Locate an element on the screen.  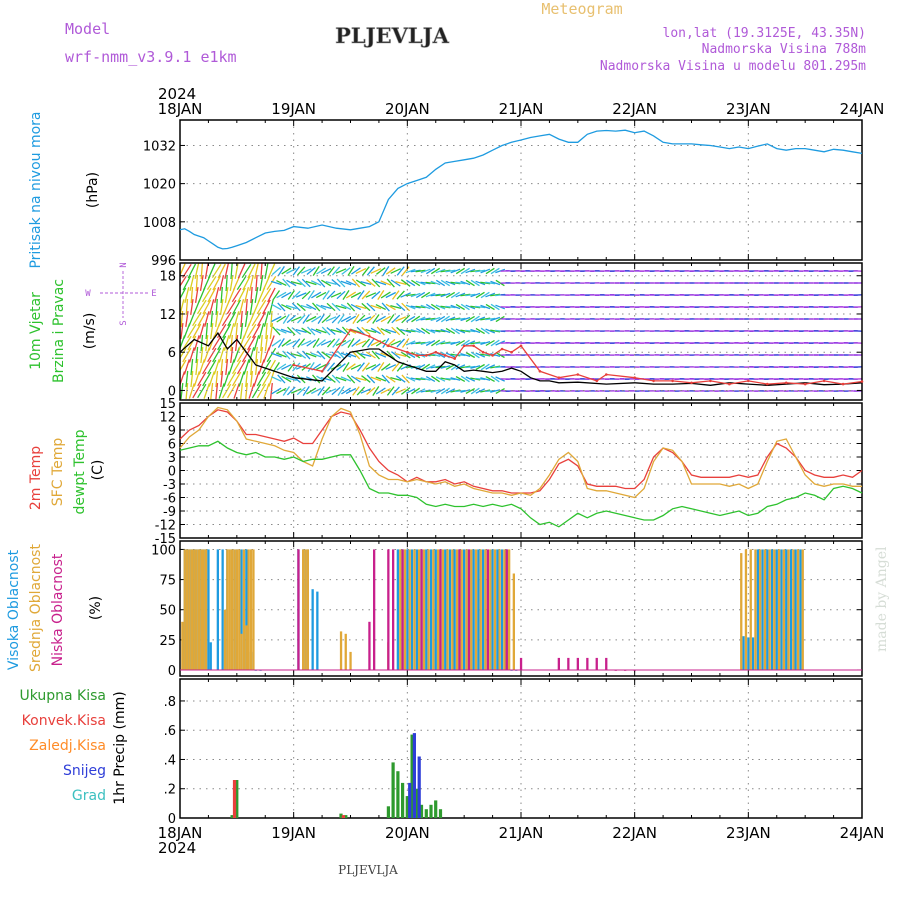
y-tick-label: 18 is located at coordinates (167, 277).